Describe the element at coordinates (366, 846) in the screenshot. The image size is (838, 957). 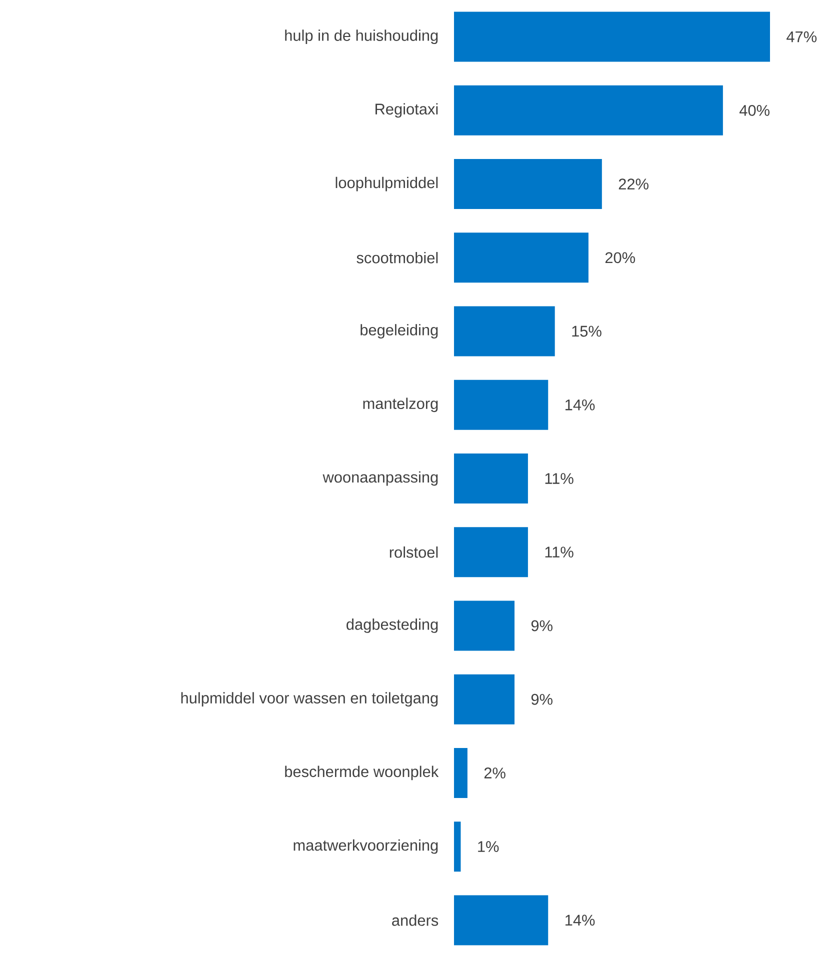
I see `y-tick-label: maatwerkvoorziening` at that location.